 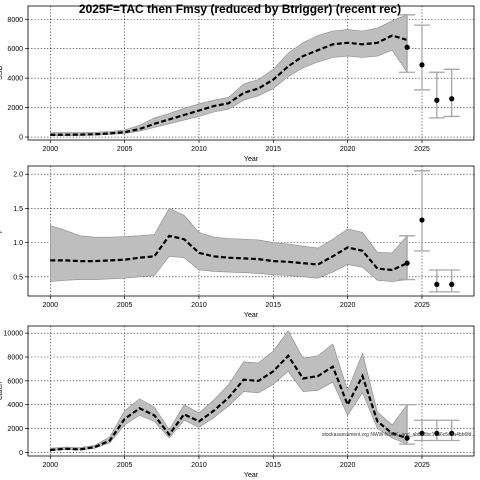 What do you see at coordinates (2, 231) in the screenshot?
I see `y-axis-label: F` at bounding box center [2, 231].